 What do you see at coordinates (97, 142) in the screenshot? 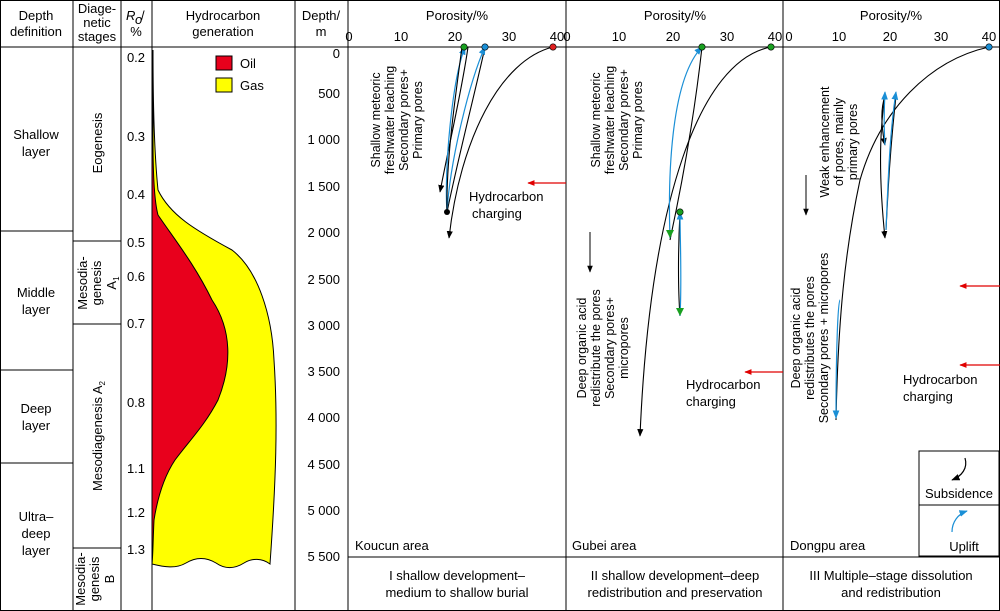
I see `stage-eogenesis: Eogenesis` at bounding box center [97, 142].